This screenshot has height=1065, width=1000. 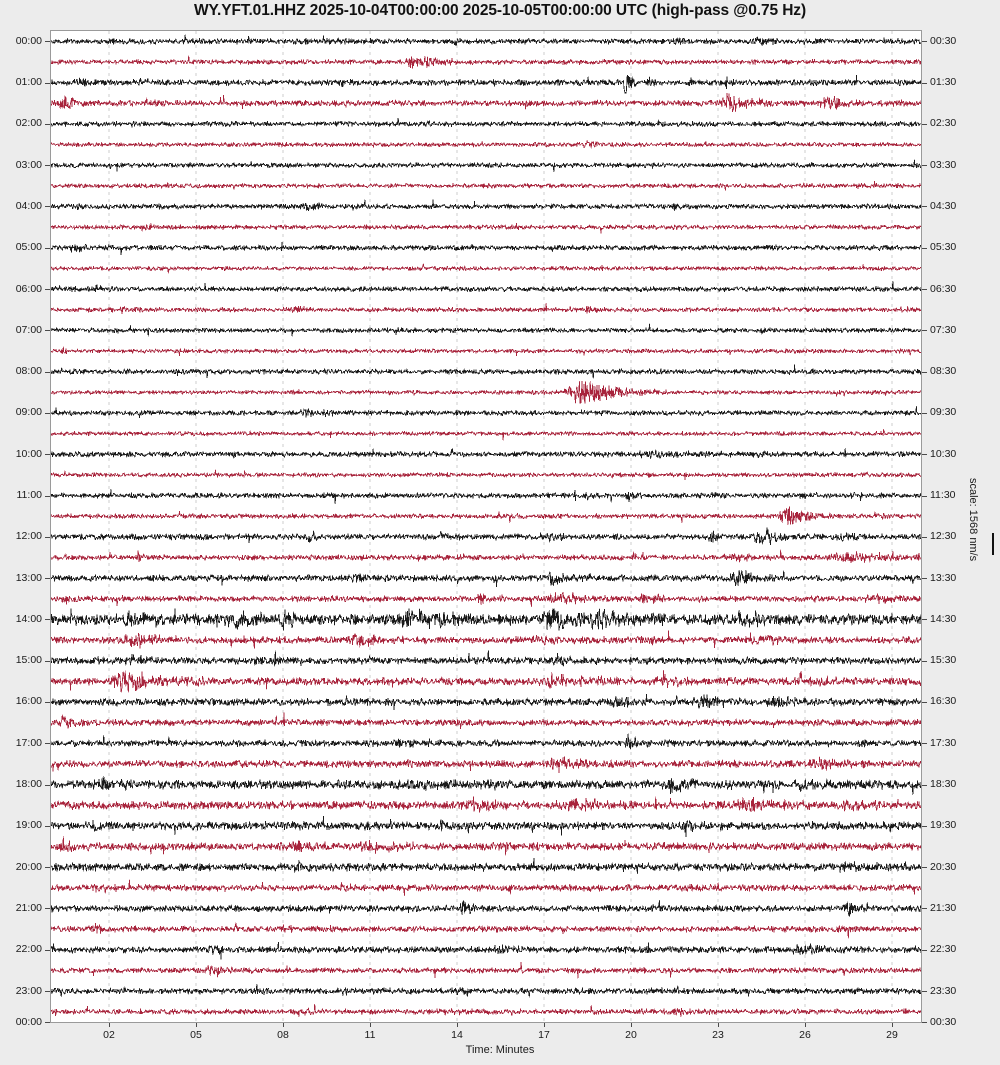 What do you see at coordinates (28, 742) in the screenshot?
I see `y-axis-label-left: 17:00` at bounding box center [28, 742].